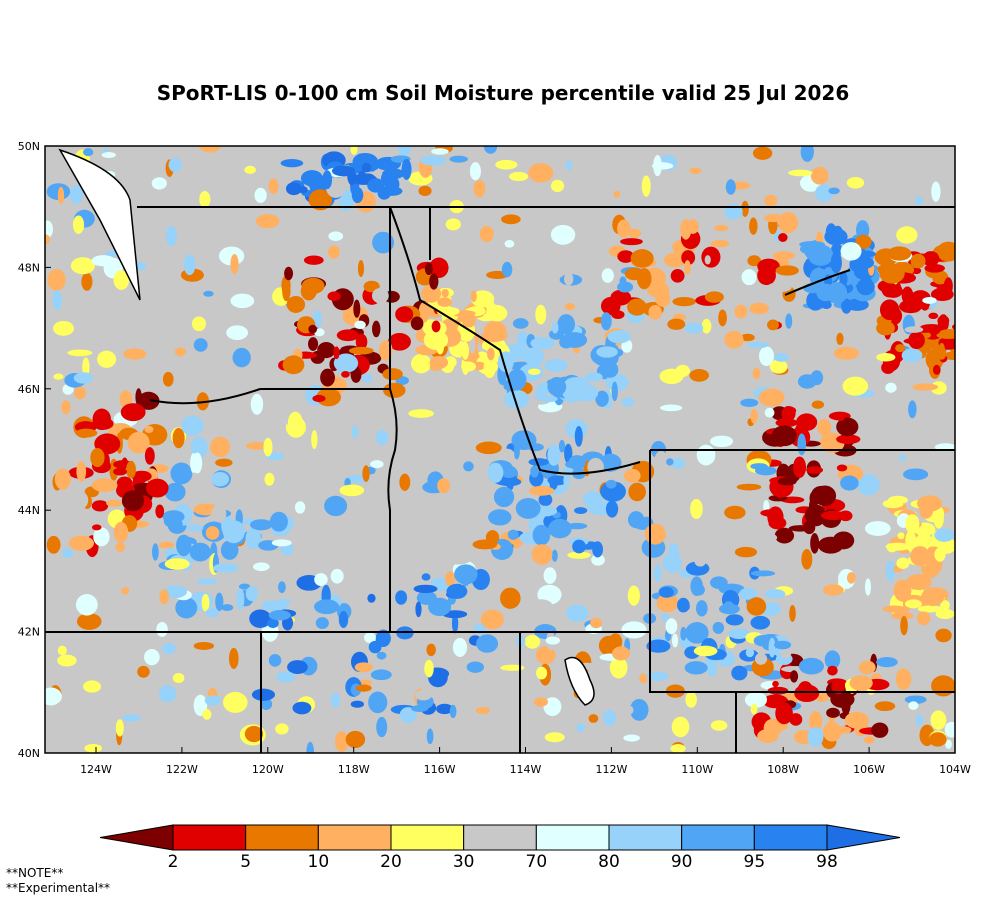 Image resolution: width=1000 pixels, height=900 pixels. What do you see at coordinates (697, 769) in the screenshot?
I see `lon-label: 110W` at bounding box center [697, 769].